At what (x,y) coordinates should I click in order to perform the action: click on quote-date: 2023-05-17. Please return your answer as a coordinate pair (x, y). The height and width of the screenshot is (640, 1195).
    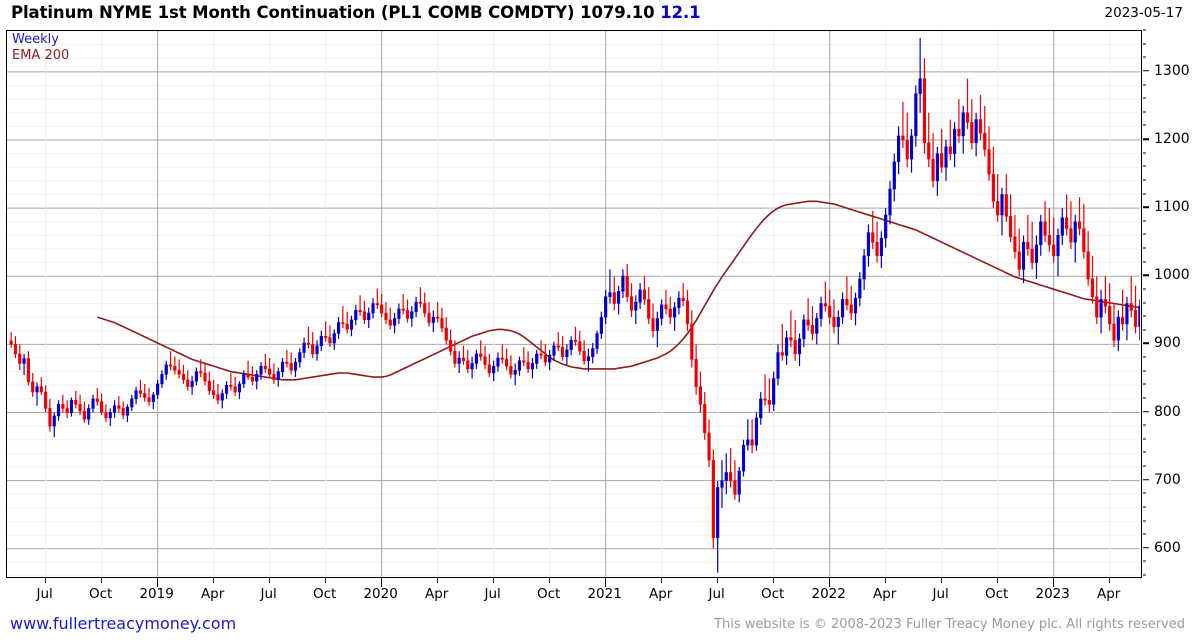
    Looking at the image, I should click on (1143, 13).